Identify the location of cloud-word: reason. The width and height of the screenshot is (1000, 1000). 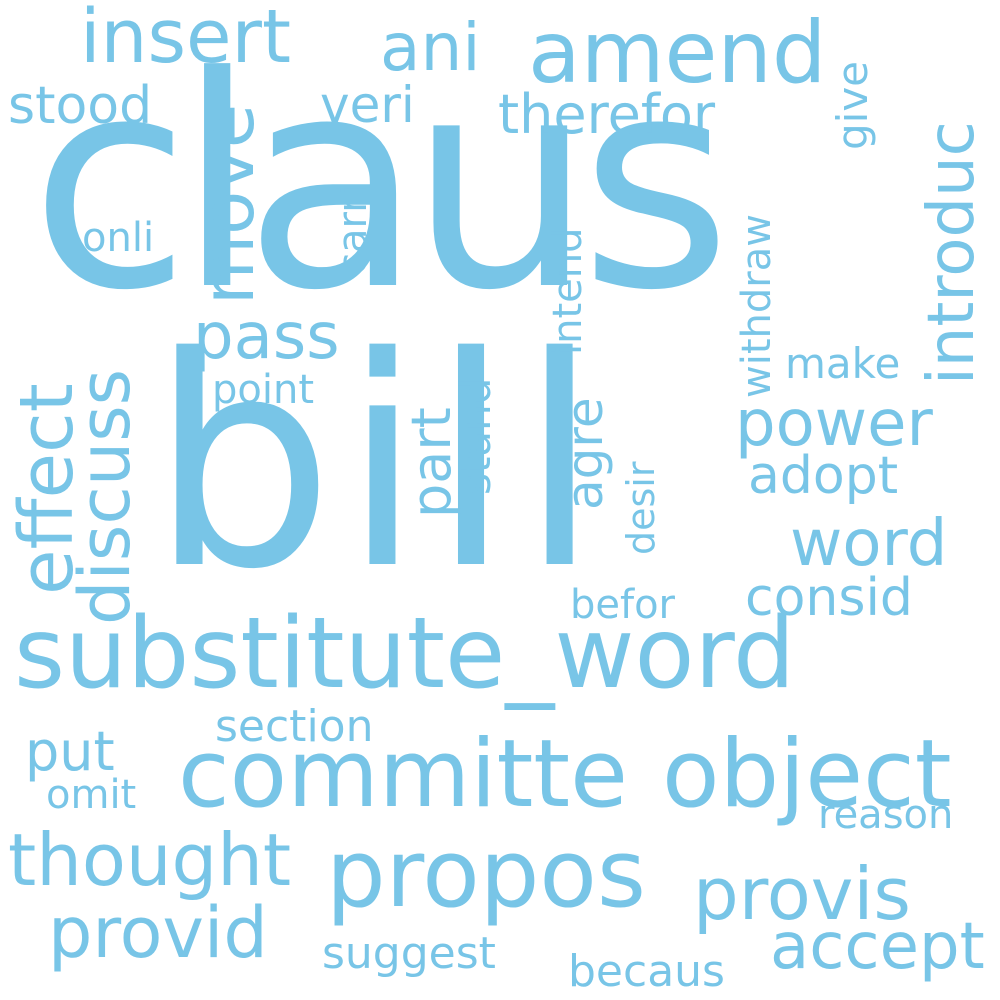
(886, 815).